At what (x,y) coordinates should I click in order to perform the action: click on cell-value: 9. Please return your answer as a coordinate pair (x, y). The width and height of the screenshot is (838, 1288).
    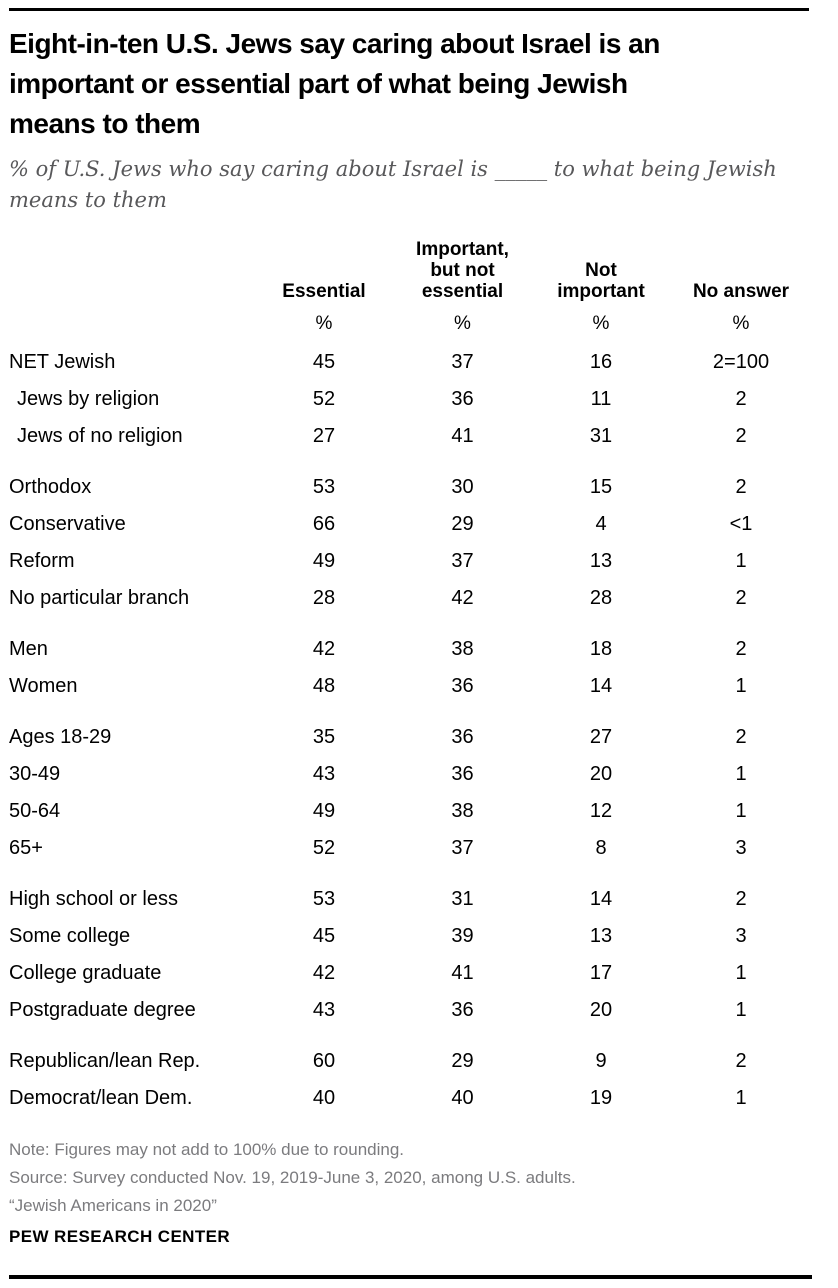
    Looking at the image, I should click on (601, 1061).